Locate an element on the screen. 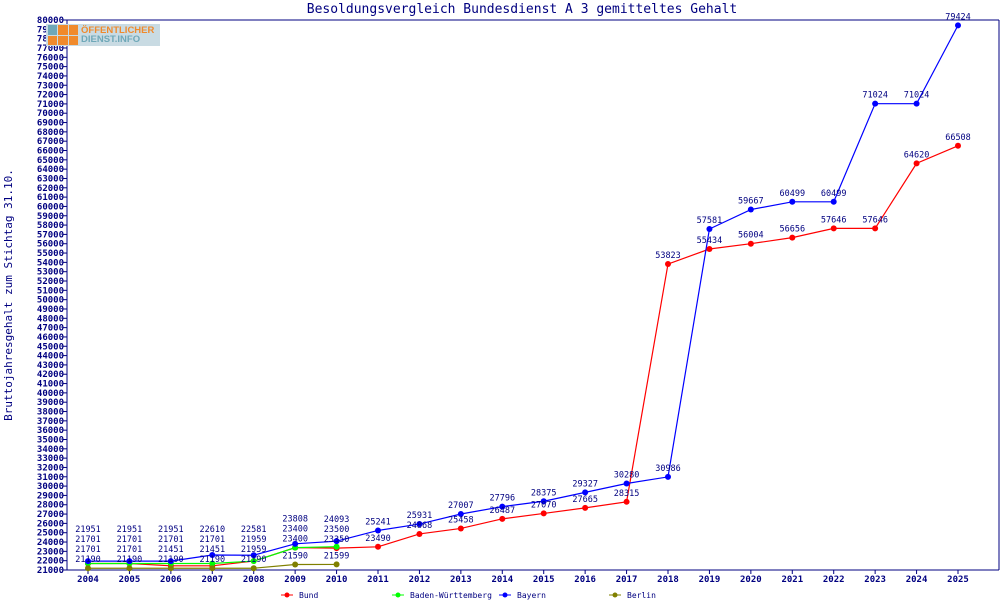 This screenshot has width=1000, height=600. legend-label: Baden-Württemberg is located at coordinates (451, 595).